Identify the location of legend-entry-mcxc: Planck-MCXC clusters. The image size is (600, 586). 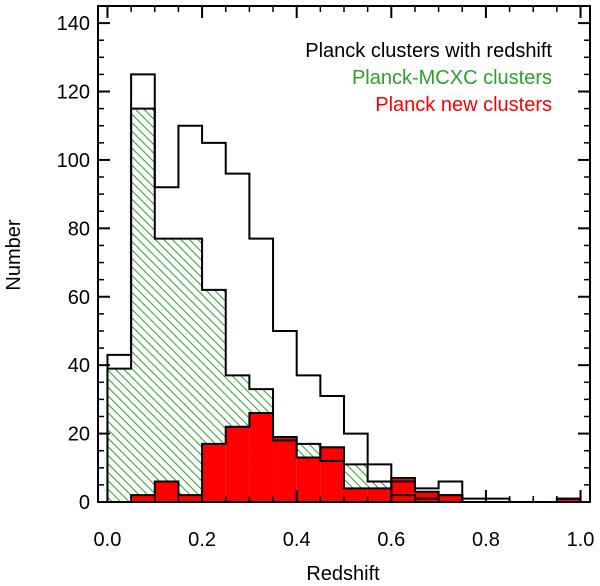
(452, 78).